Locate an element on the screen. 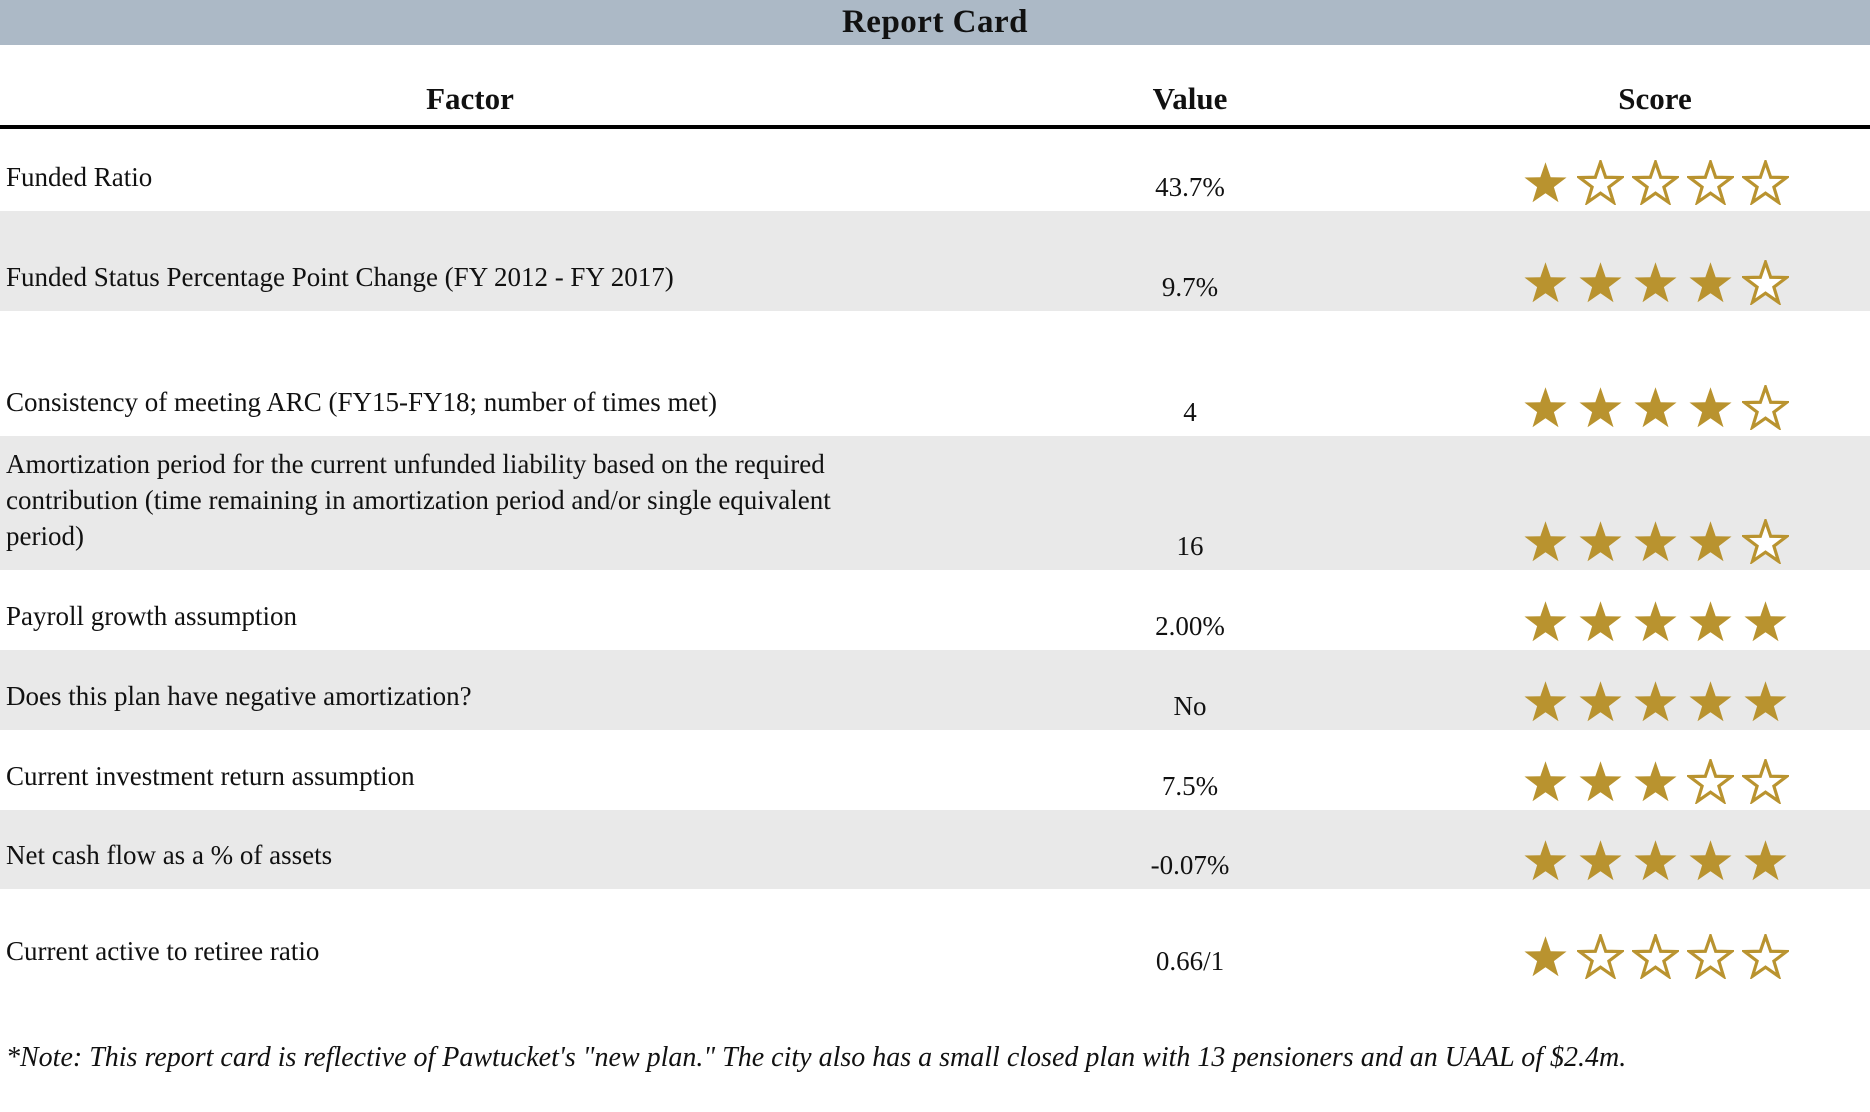  factor-cell: Net cash flow as a % of assets is located at coordinates (169, 855).